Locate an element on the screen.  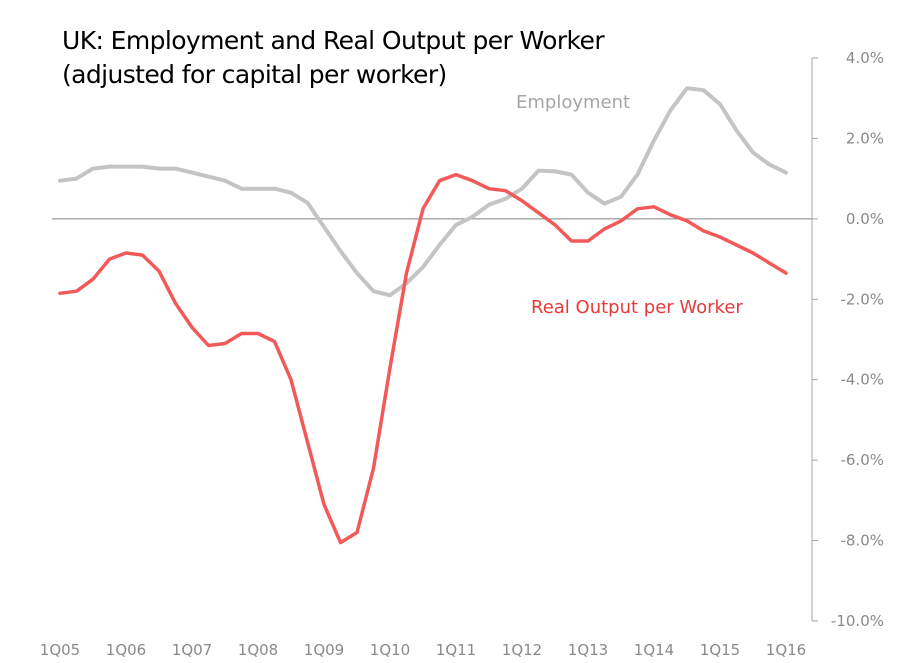
x-tick-label: 1Q09 is located at coordinates (324, 650).